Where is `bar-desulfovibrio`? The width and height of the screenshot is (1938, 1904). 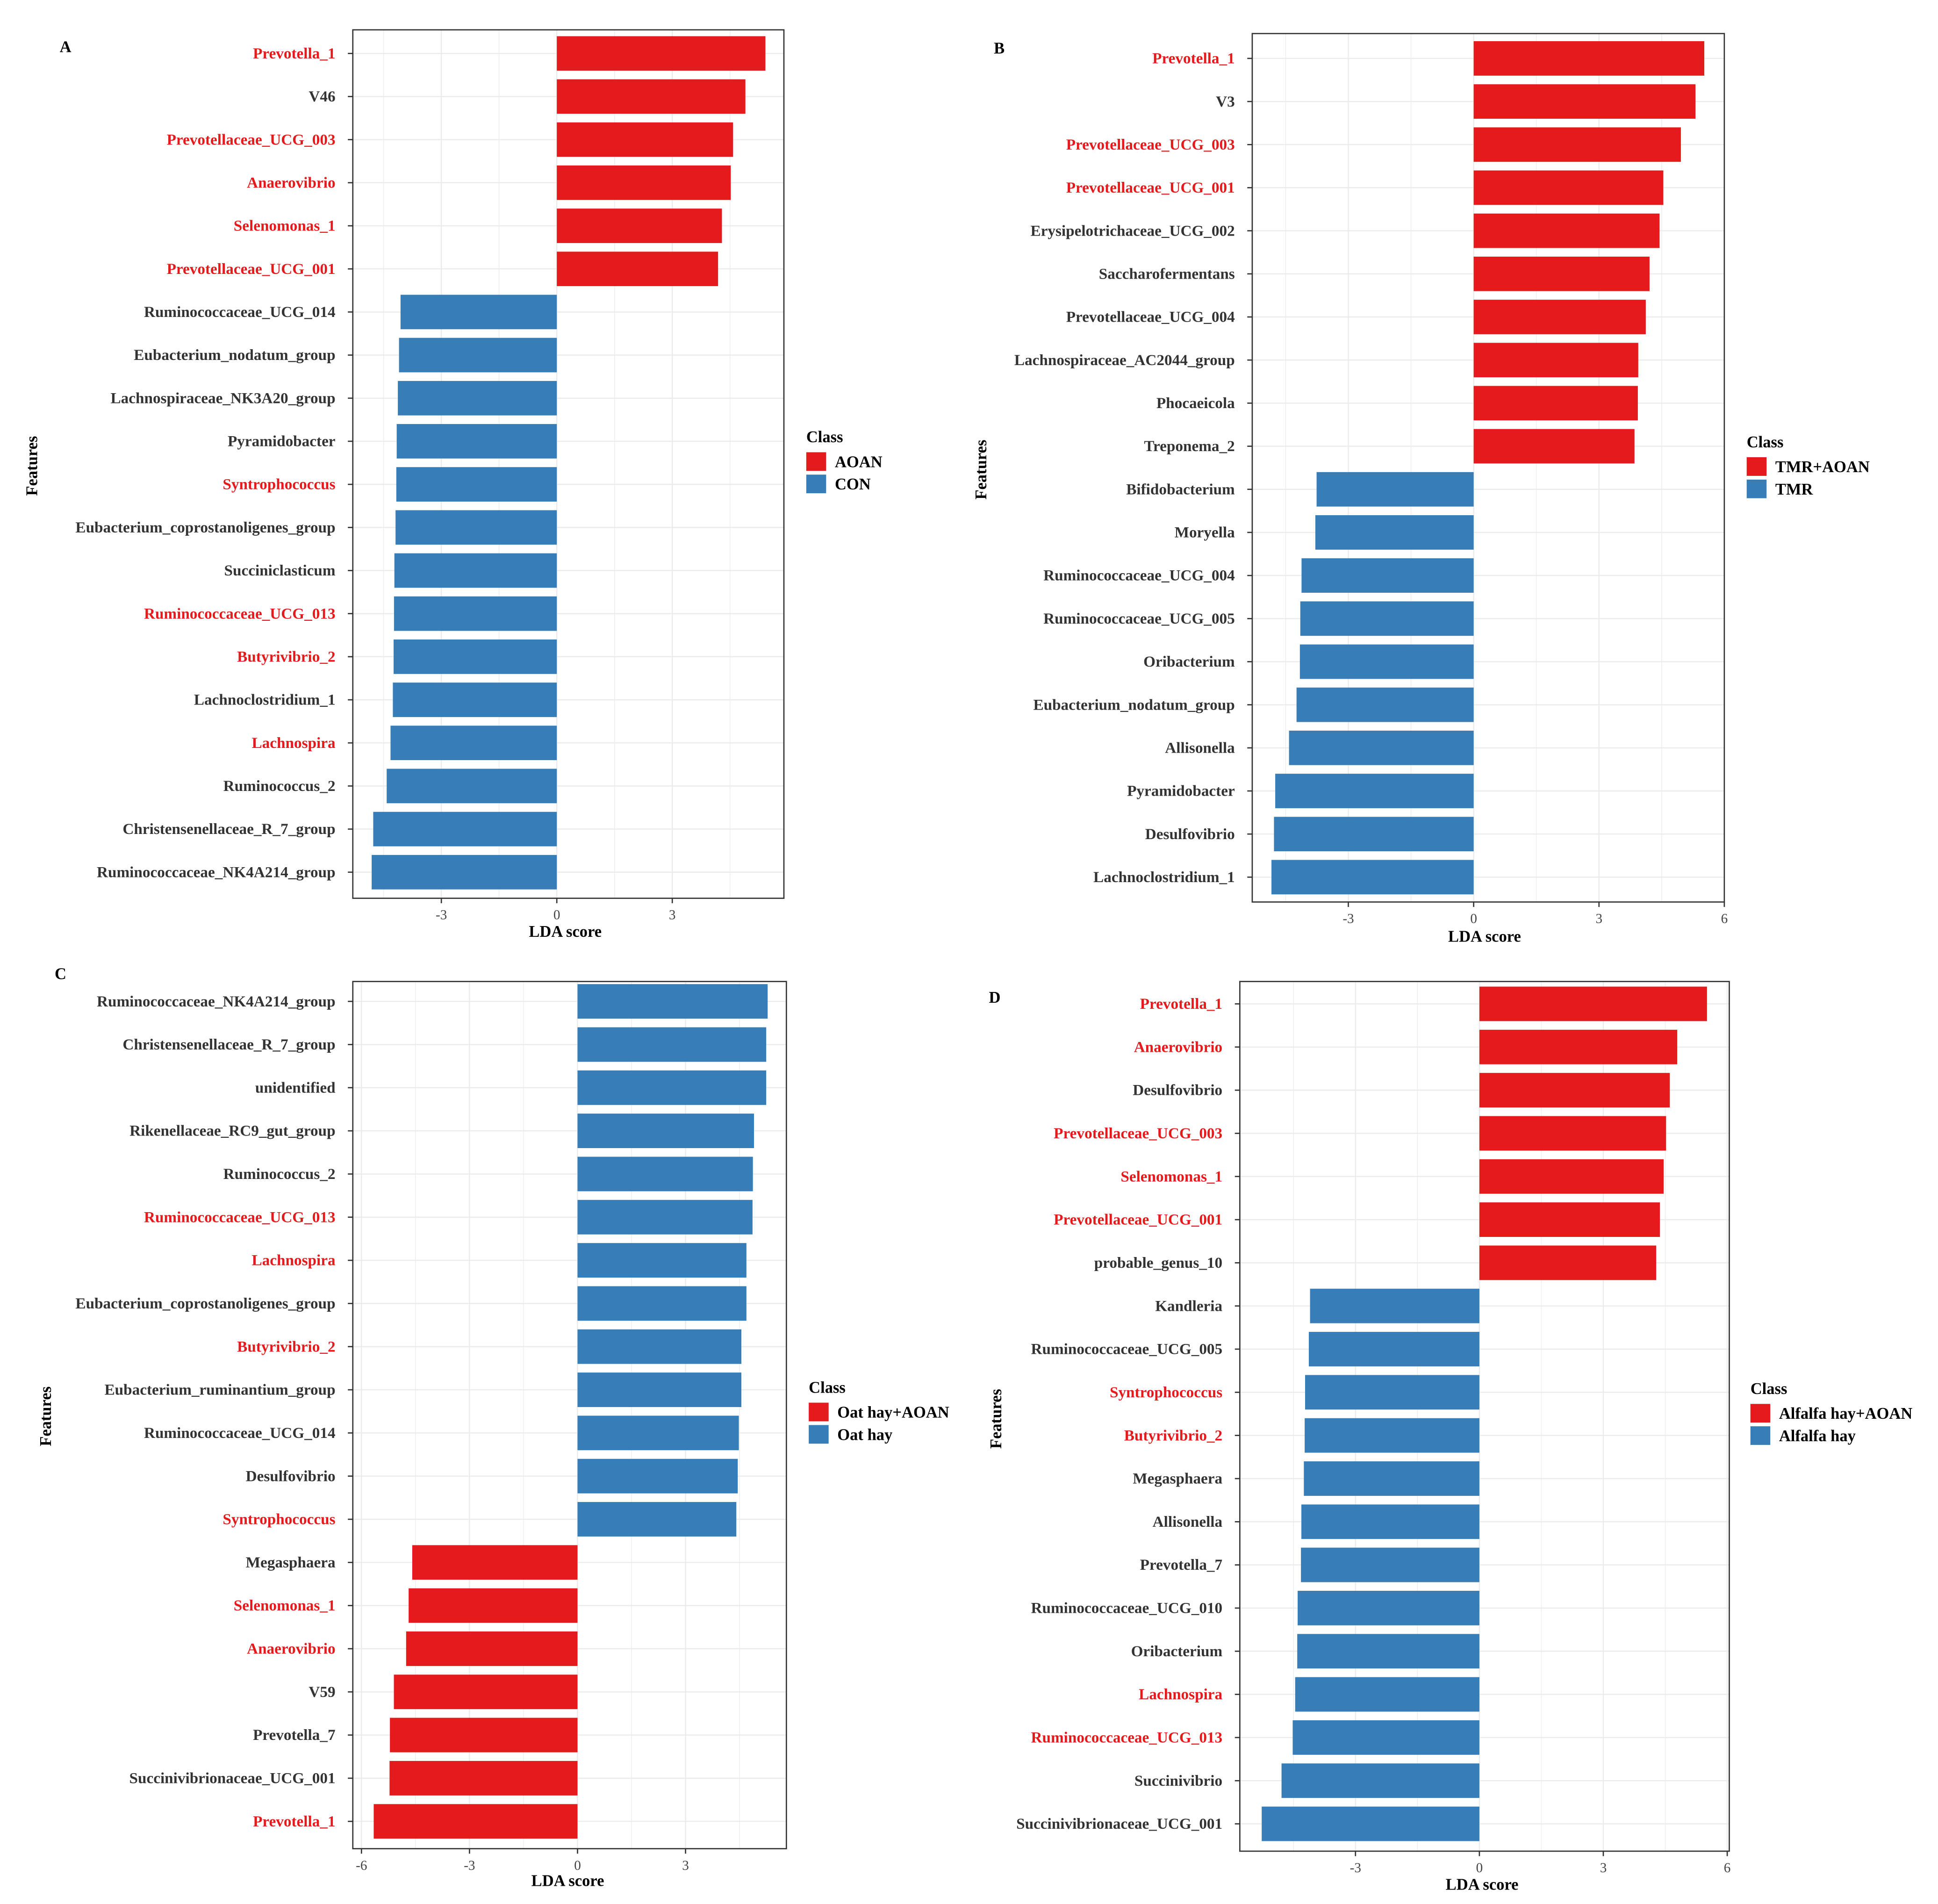
bar-desulfovibrio is located at coordinates (1574, 1090).